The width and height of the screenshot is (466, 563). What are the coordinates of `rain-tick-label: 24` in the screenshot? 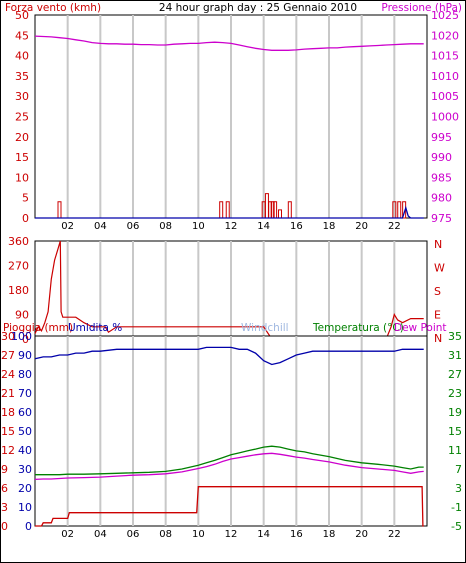 It's located at (8, 374).